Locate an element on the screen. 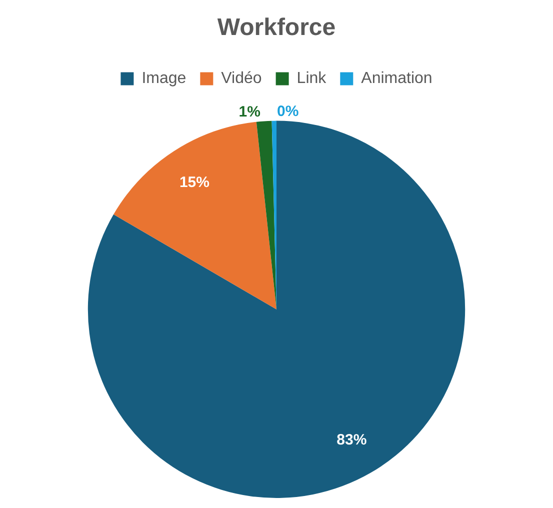 Image resolution: width=553 pixels, height=508 pixels. legend-label: Link is located at coordinates (312, 79).